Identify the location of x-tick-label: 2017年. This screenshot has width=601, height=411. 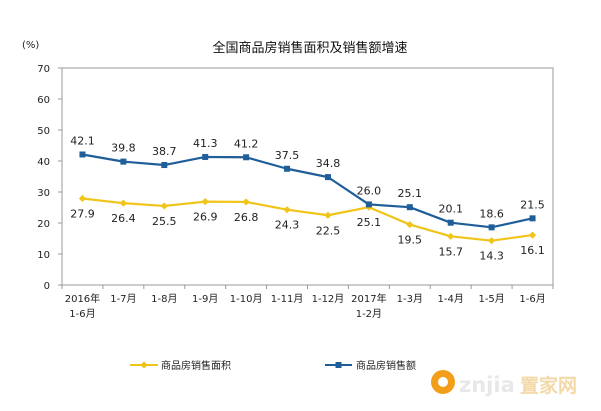
(368, 298).